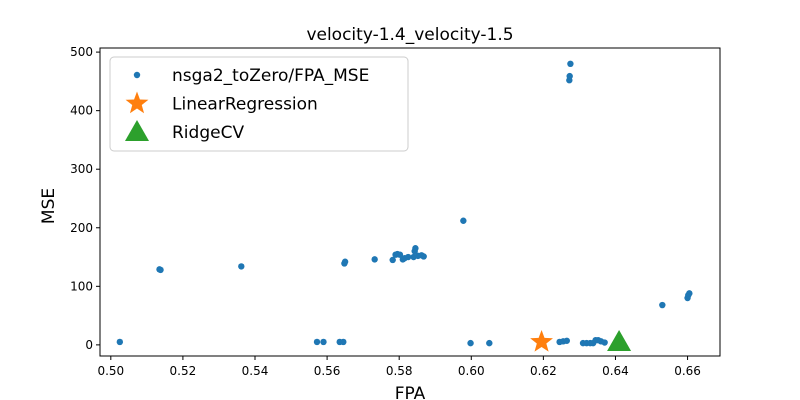 The height and width of the screenshot is (400, 800). I want to click on y-tick-label: 0, so click(89, 345).